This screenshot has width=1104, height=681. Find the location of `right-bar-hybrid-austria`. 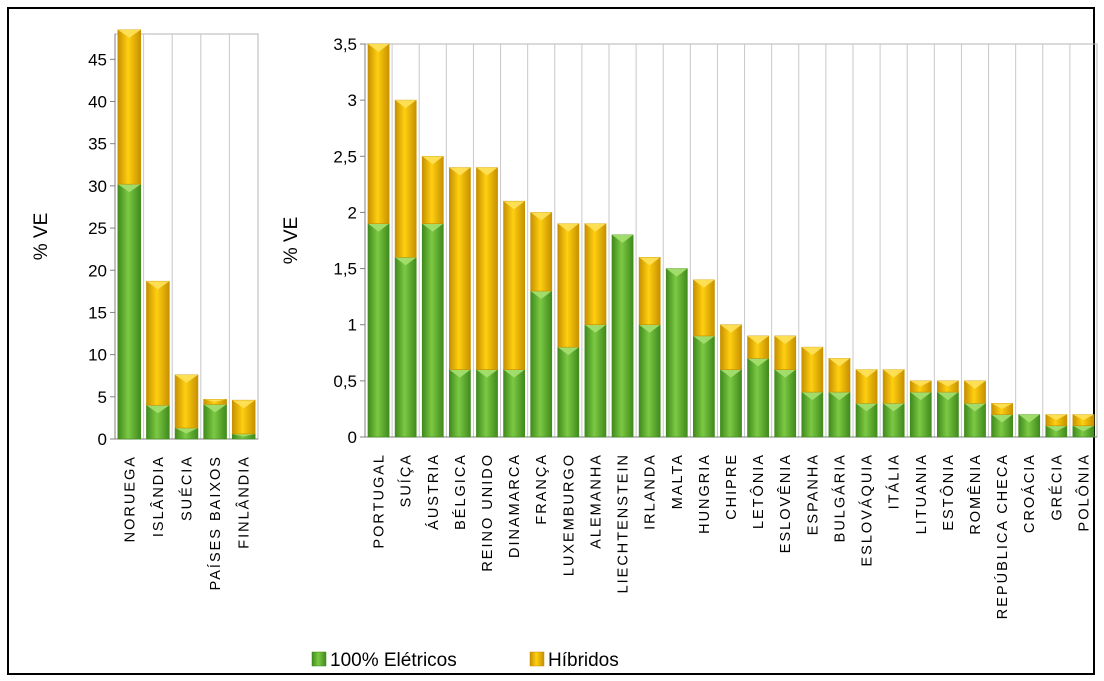

right-bar-hybrid-austria is located at coordinates (432, 189).